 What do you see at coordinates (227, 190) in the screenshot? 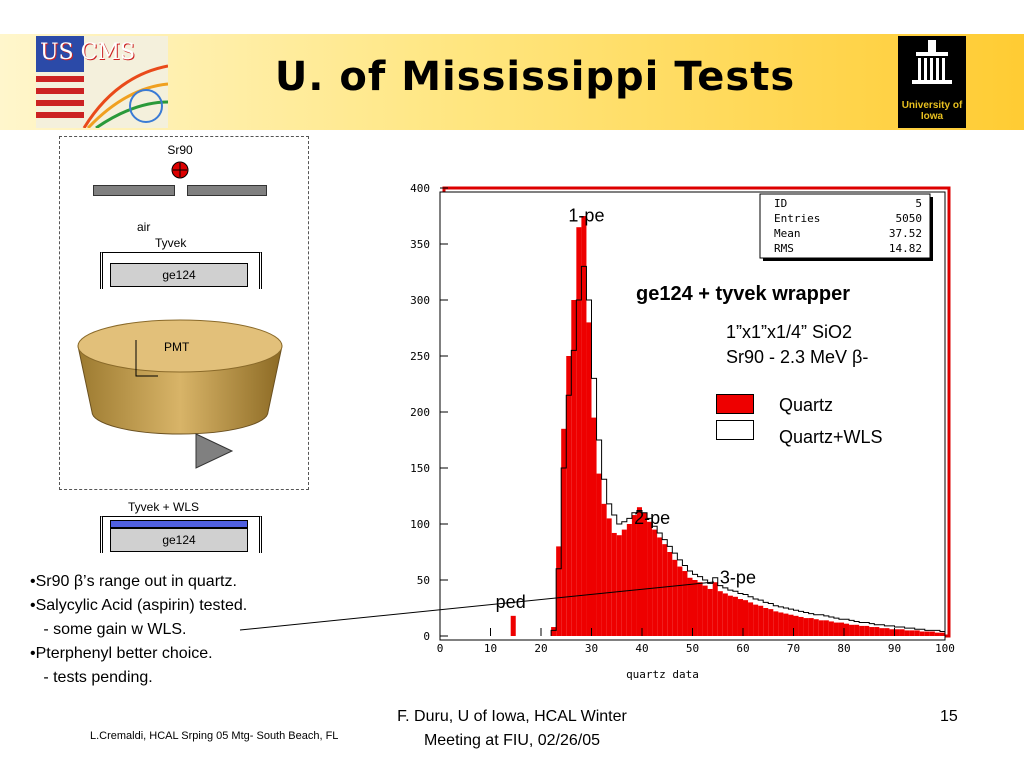
I see `collimator-right` at bounding box center [227, 190].